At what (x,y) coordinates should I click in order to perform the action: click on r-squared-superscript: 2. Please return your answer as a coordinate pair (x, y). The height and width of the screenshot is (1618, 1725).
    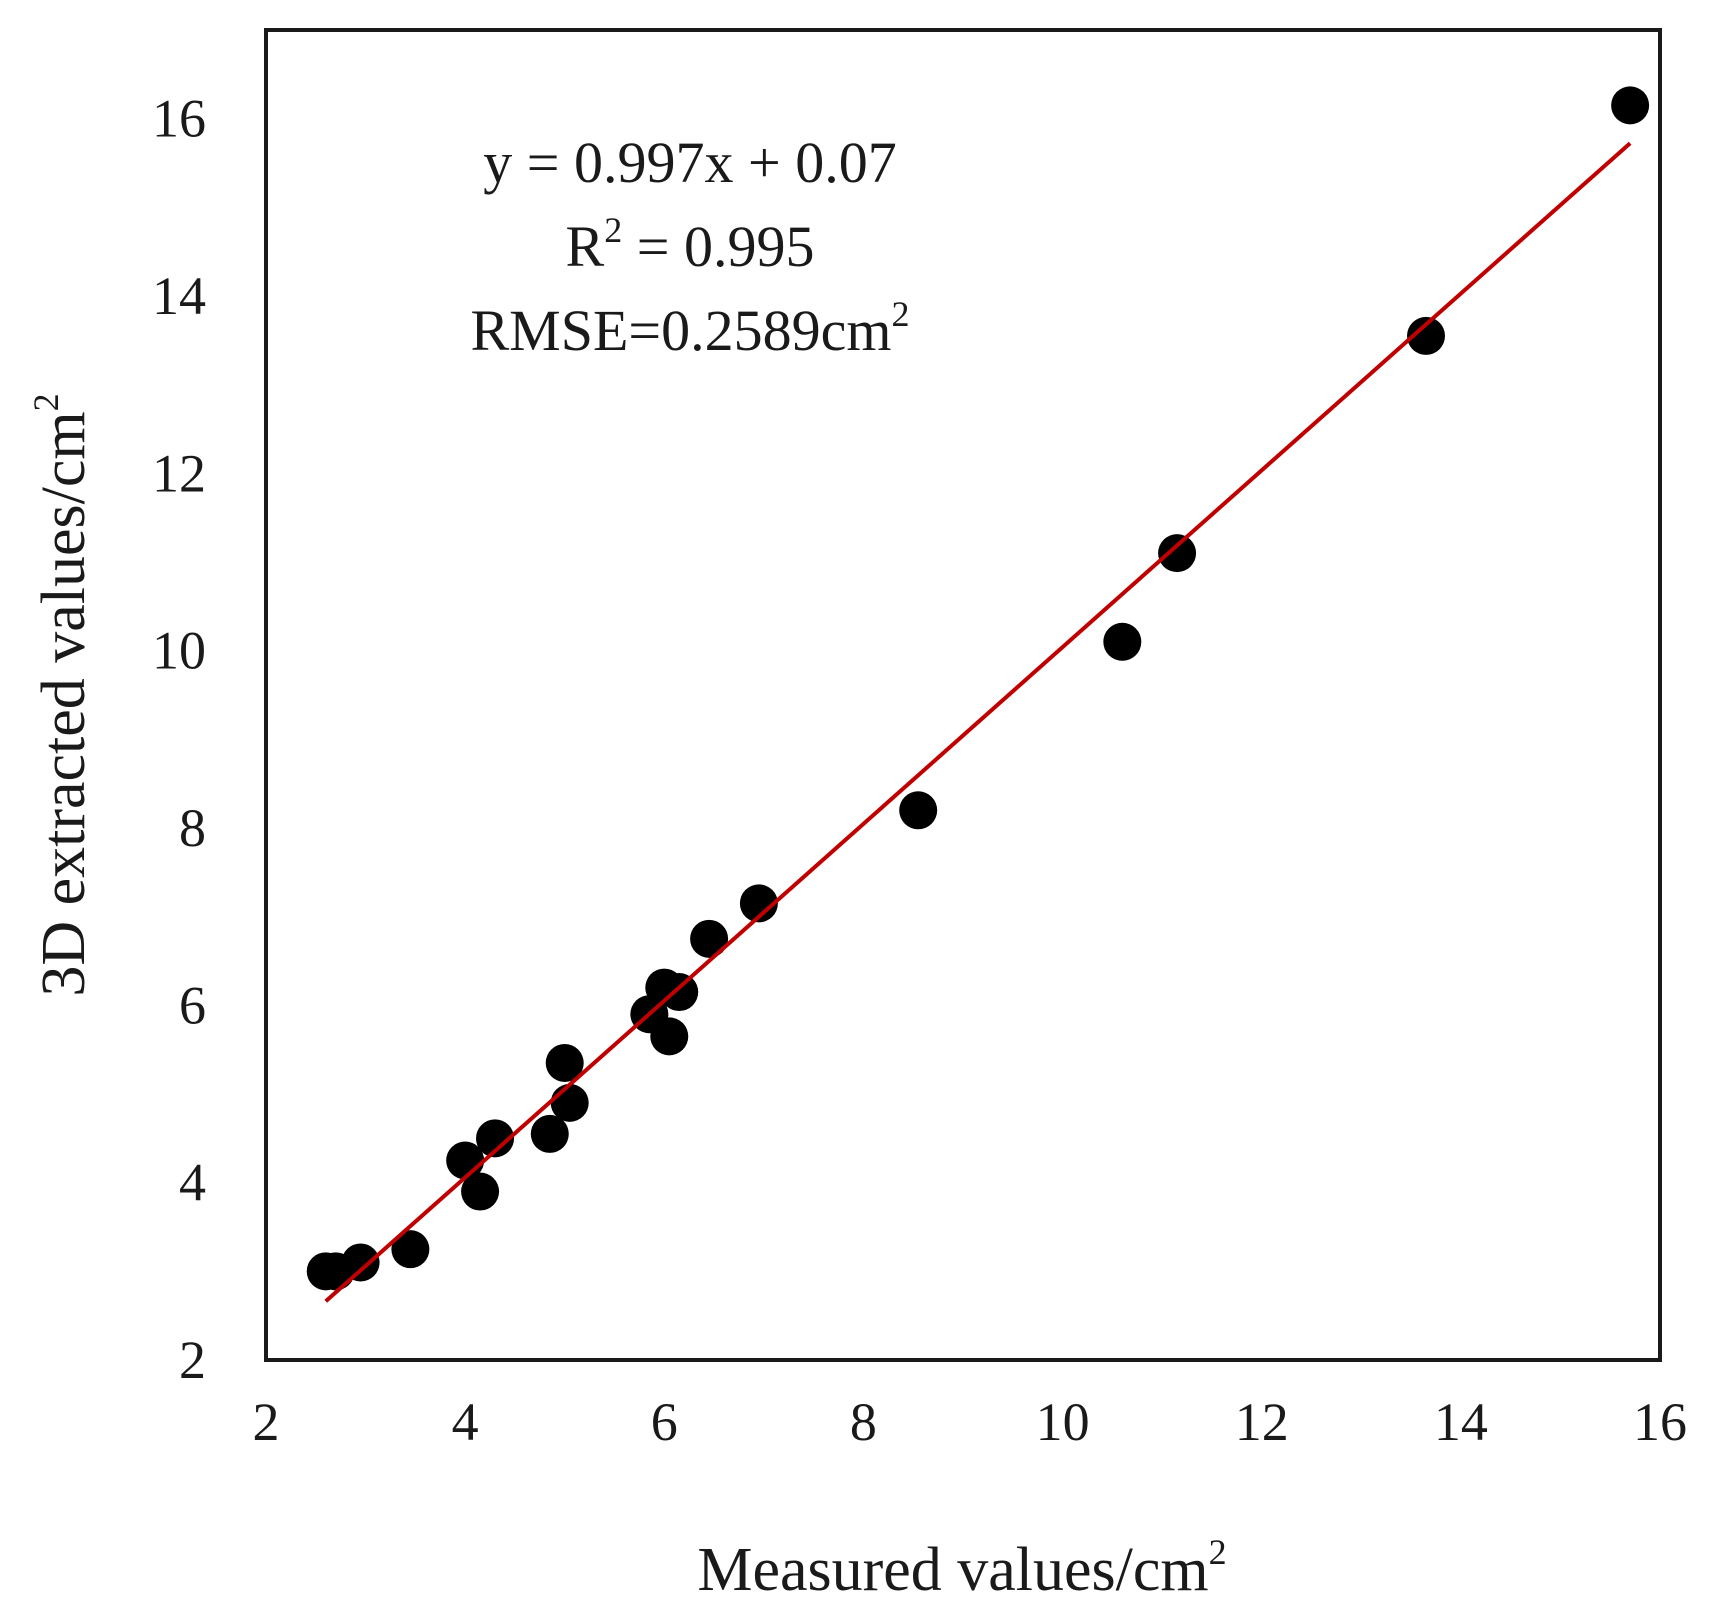
    Looking at the image, I should click on (613, 230).